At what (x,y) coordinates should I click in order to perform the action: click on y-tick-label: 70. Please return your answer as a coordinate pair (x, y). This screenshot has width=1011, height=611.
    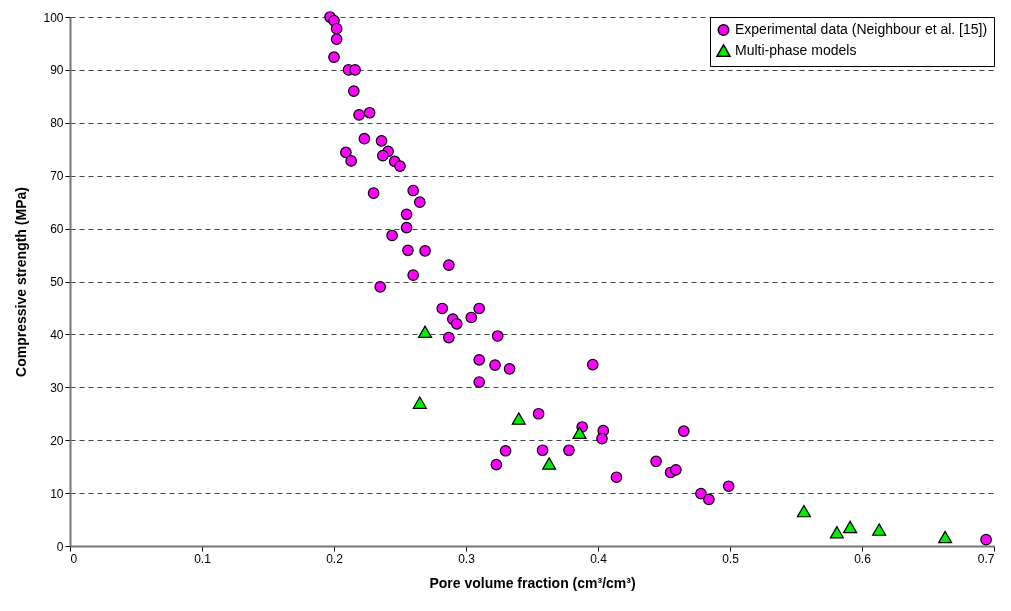
    Looking at the image, I should click on (57, 176).